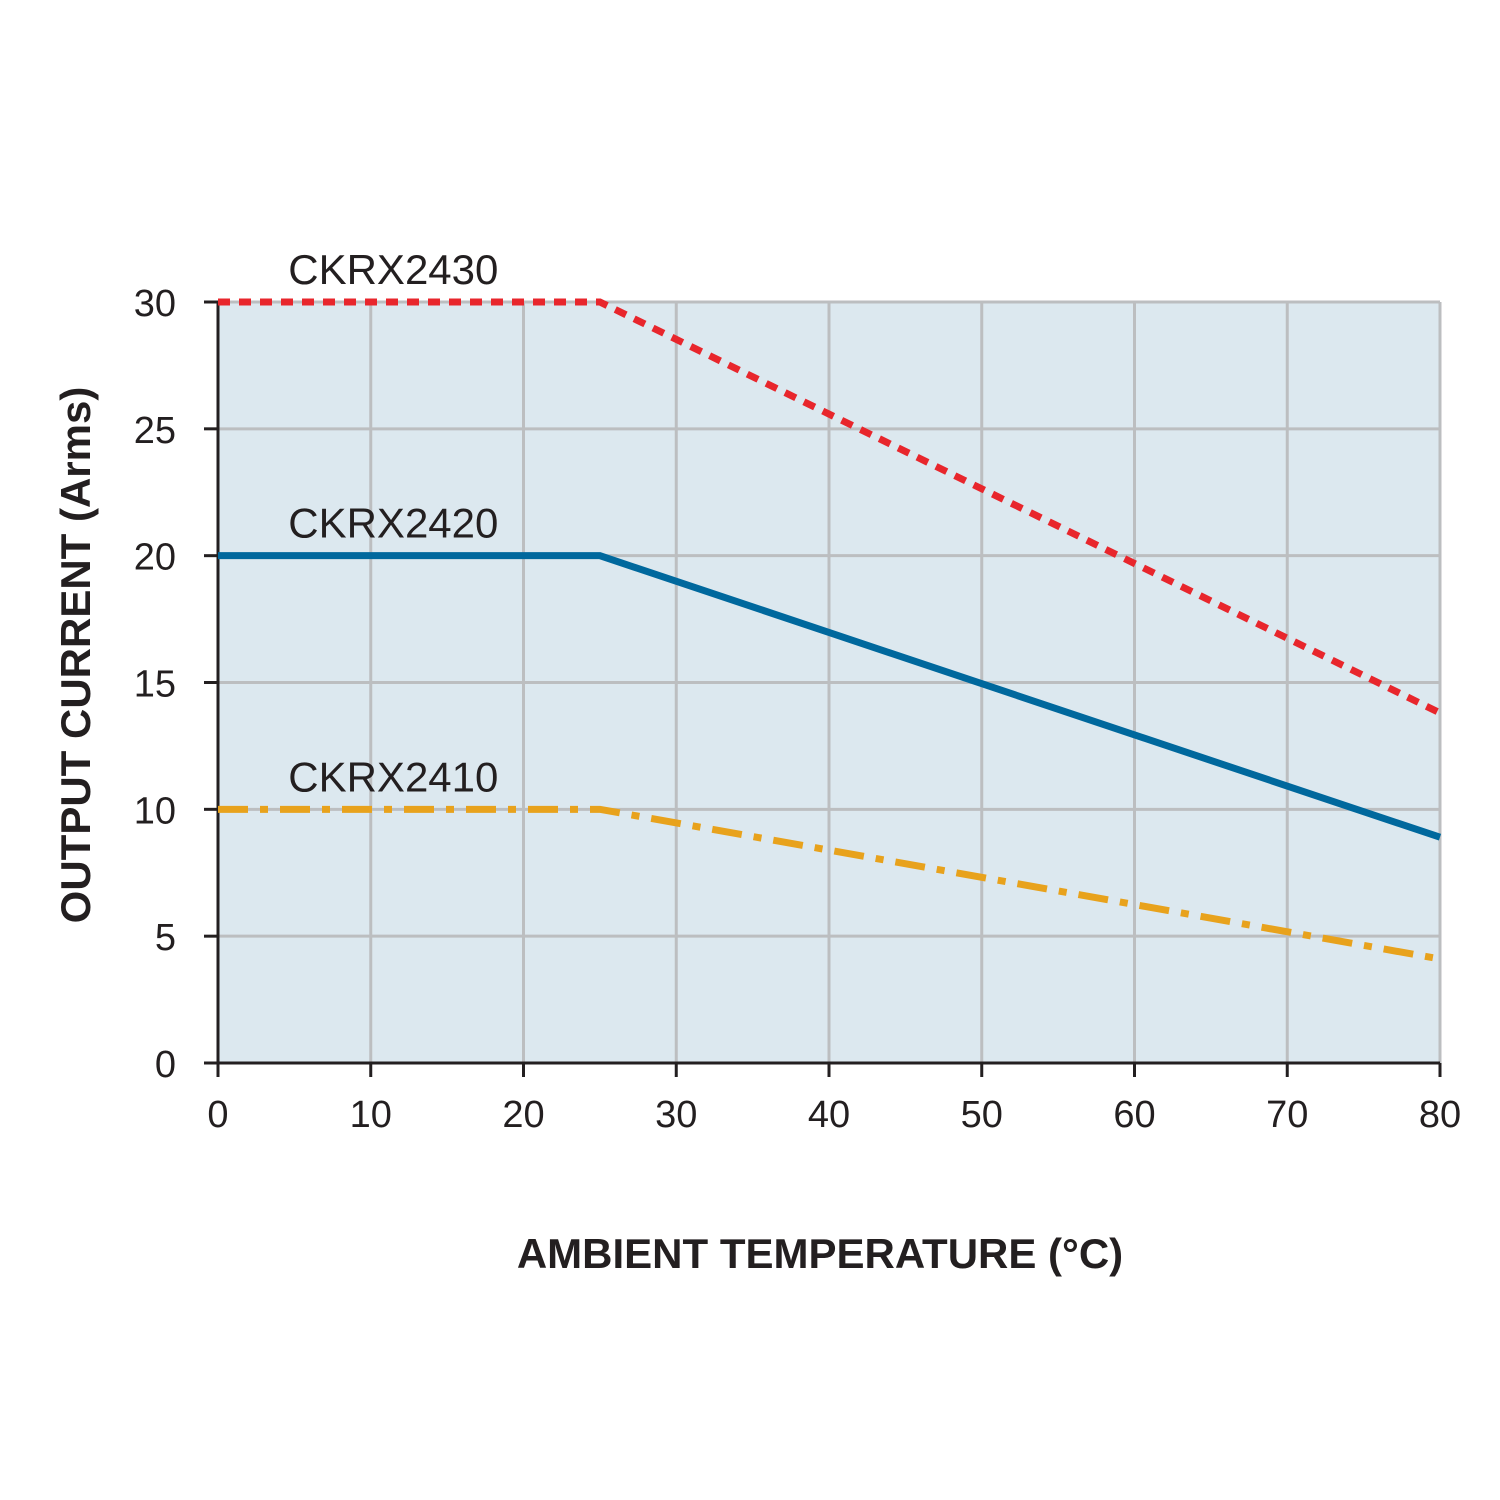  Describe the element at coordinates (820, 1253) in the screenshot. I see `x-axis-title: AMBIENT TEMPERATURE (°C)` at that location.